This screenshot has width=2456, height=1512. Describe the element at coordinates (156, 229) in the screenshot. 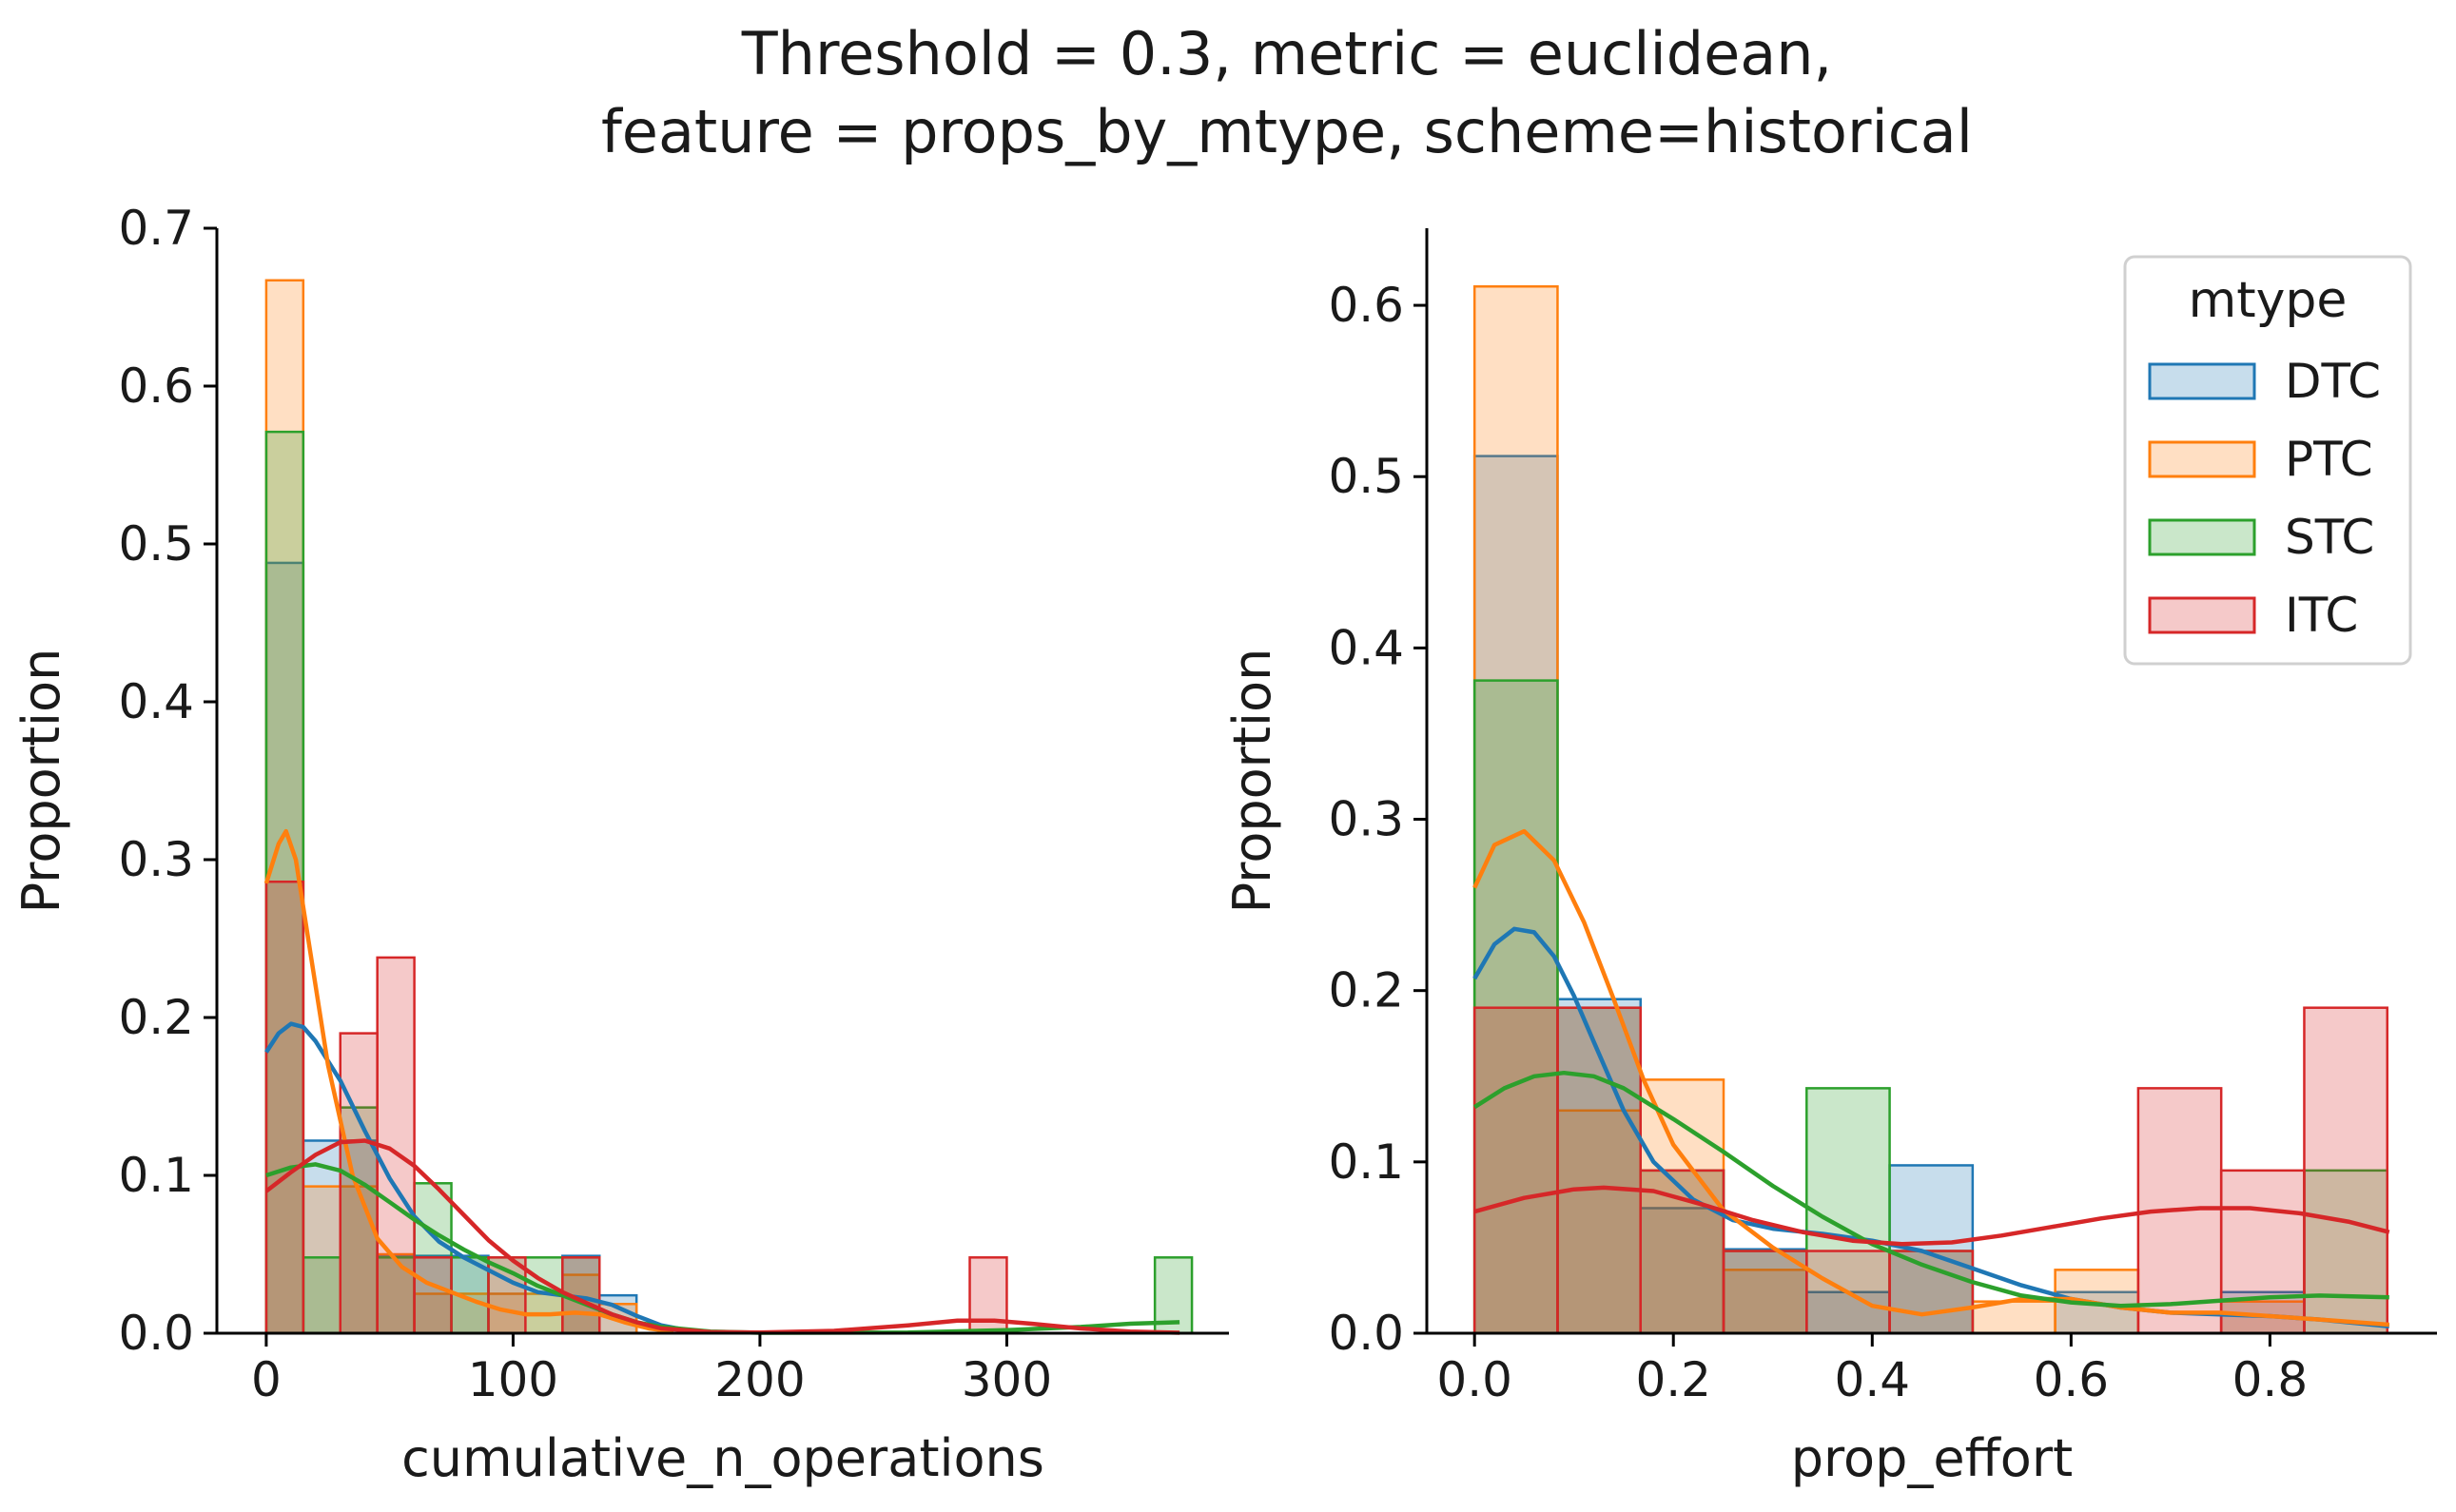

I see `y-tick-label: 0.7` at that location.